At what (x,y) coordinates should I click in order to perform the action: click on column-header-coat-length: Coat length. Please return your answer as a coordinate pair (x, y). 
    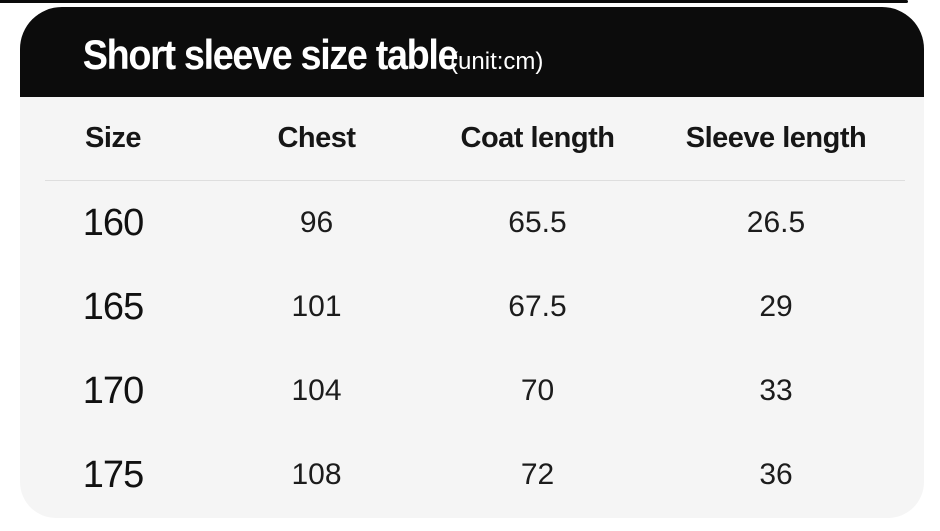
    Looking at the image, I should click on (538, 138).